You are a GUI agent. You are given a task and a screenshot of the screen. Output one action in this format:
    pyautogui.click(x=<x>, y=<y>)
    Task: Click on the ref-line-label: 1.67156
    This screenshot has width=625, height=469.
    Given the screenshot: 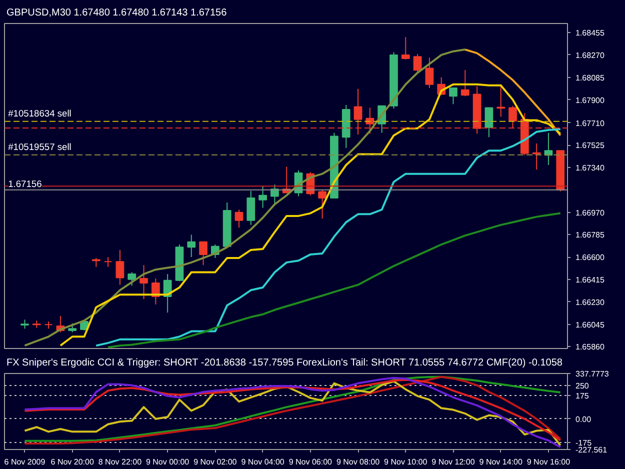 What is the action you would take?
    pyautogui.click(x=25, y=183)
    